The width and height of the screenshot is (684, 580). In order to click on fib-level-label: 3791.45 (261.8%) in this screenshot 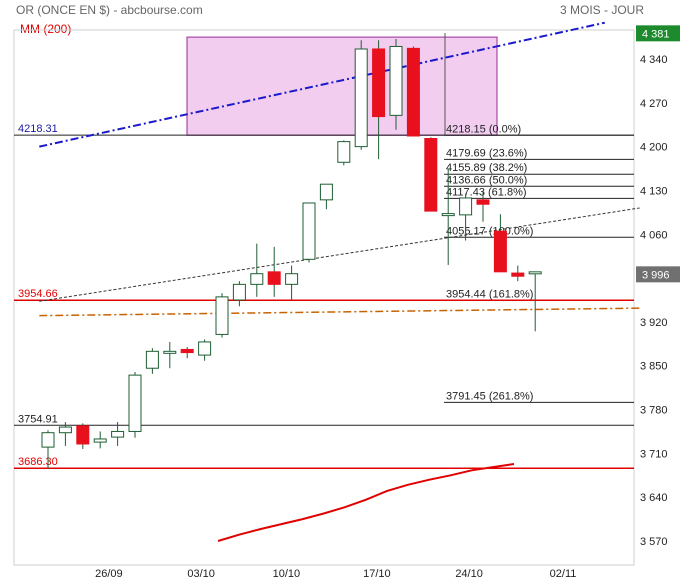, I will do `click(489, 396)`.